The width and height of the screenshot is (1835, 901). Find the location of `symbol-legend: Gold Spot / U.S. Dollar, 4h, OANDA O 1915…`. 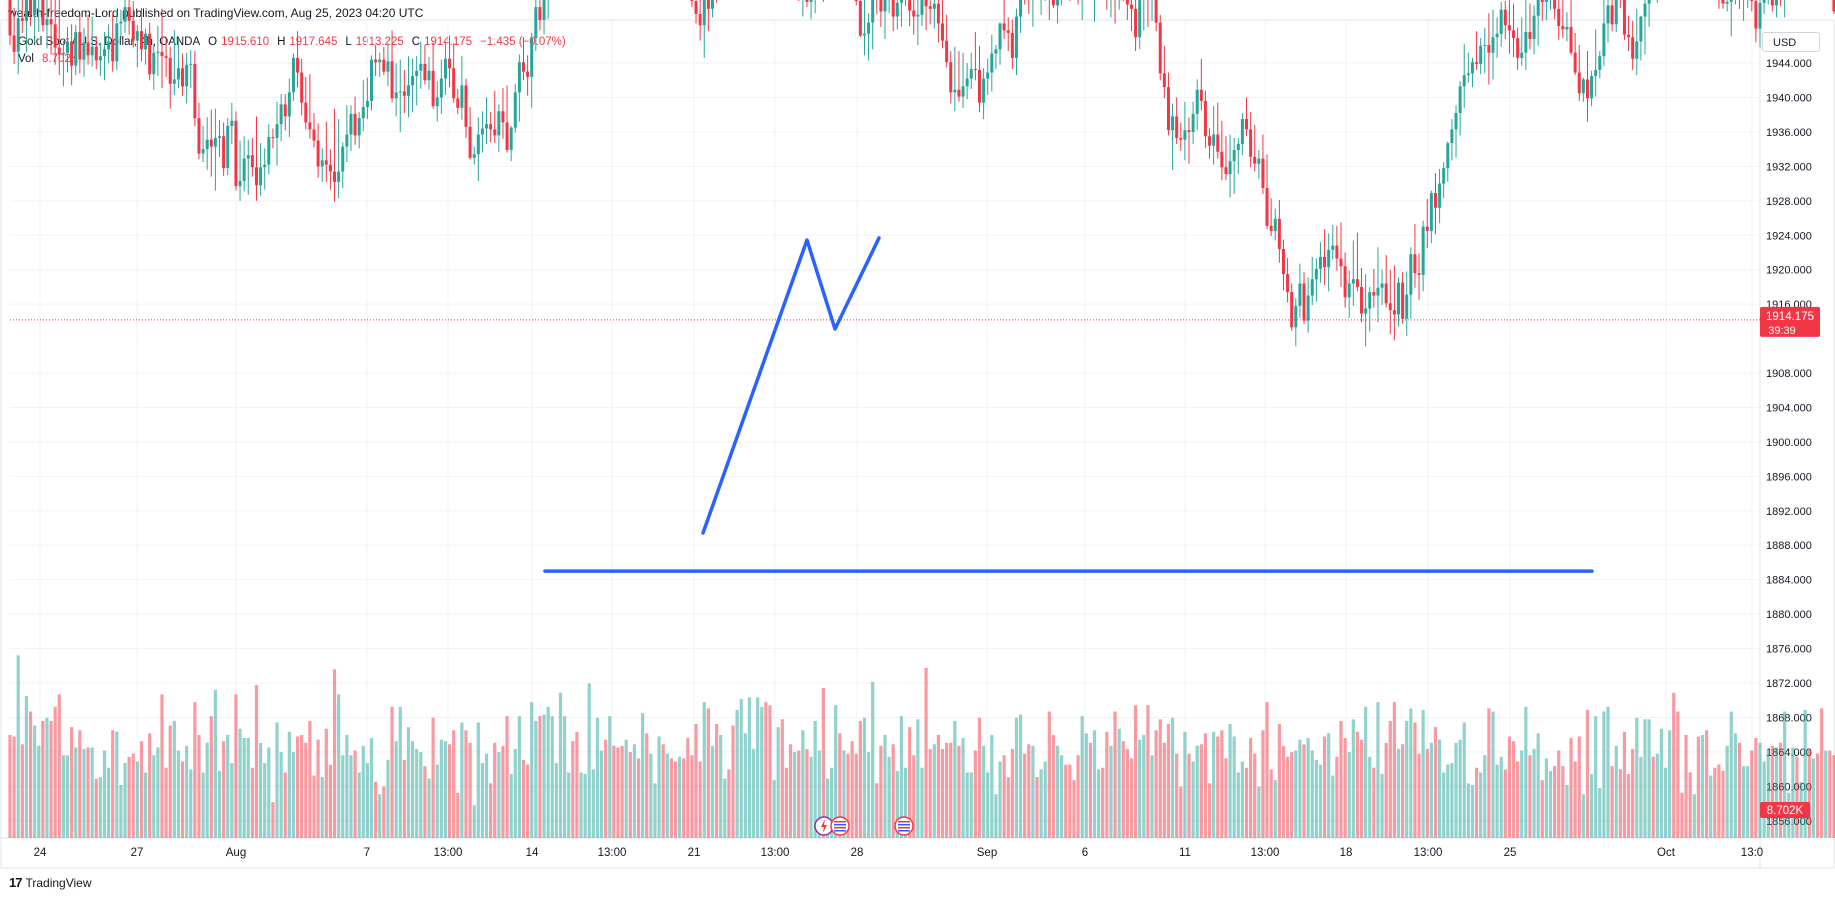

symbol-legend: Gold Spot / U.S. Dollar, 4h, OANDA O 1915… is located at coordinates (292, 51).